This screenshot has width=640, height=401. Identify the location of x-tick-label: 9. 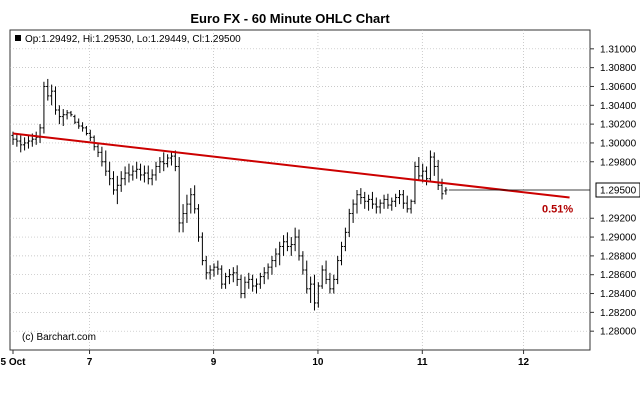
(214, 362).